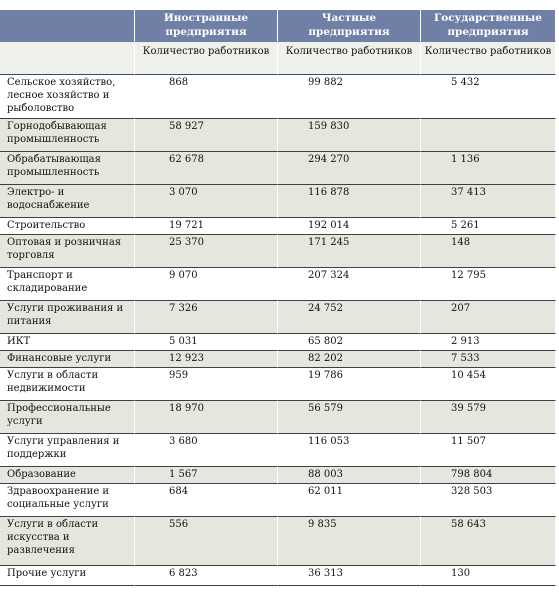 The image size is (559, 593). I want to click on cell-foreign-employees: 19 721, so click(206, 226).